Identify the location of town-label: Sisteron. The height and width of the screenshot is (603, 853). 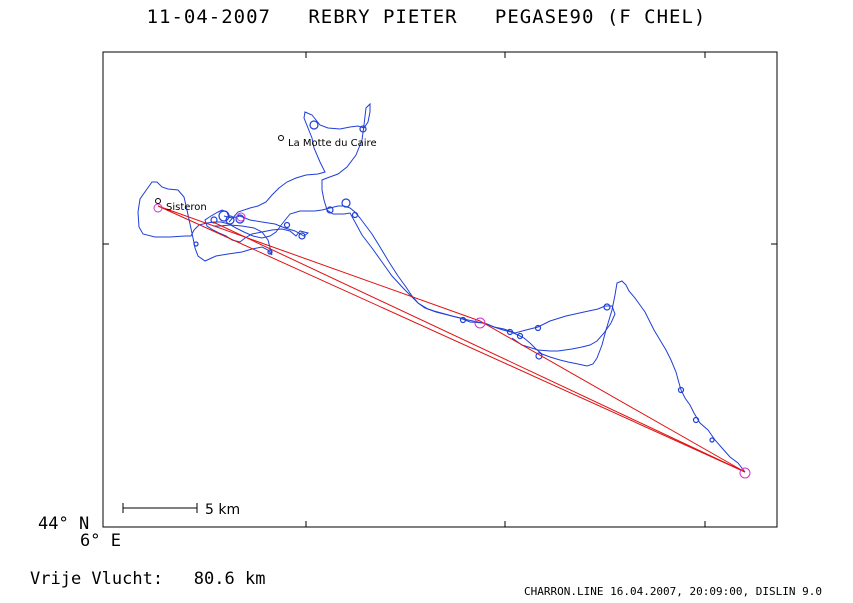
(186, 207).